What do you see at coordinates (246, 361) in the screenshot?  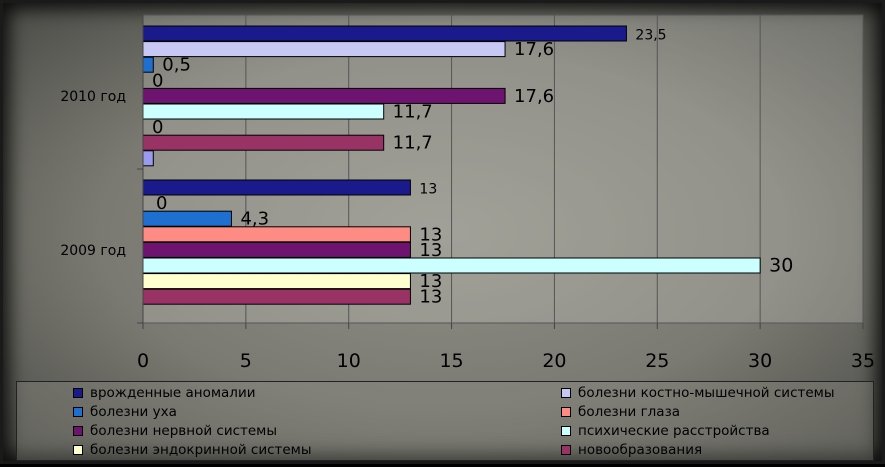 I see `x-tick-label: 5` at bounding box center [246, 361].